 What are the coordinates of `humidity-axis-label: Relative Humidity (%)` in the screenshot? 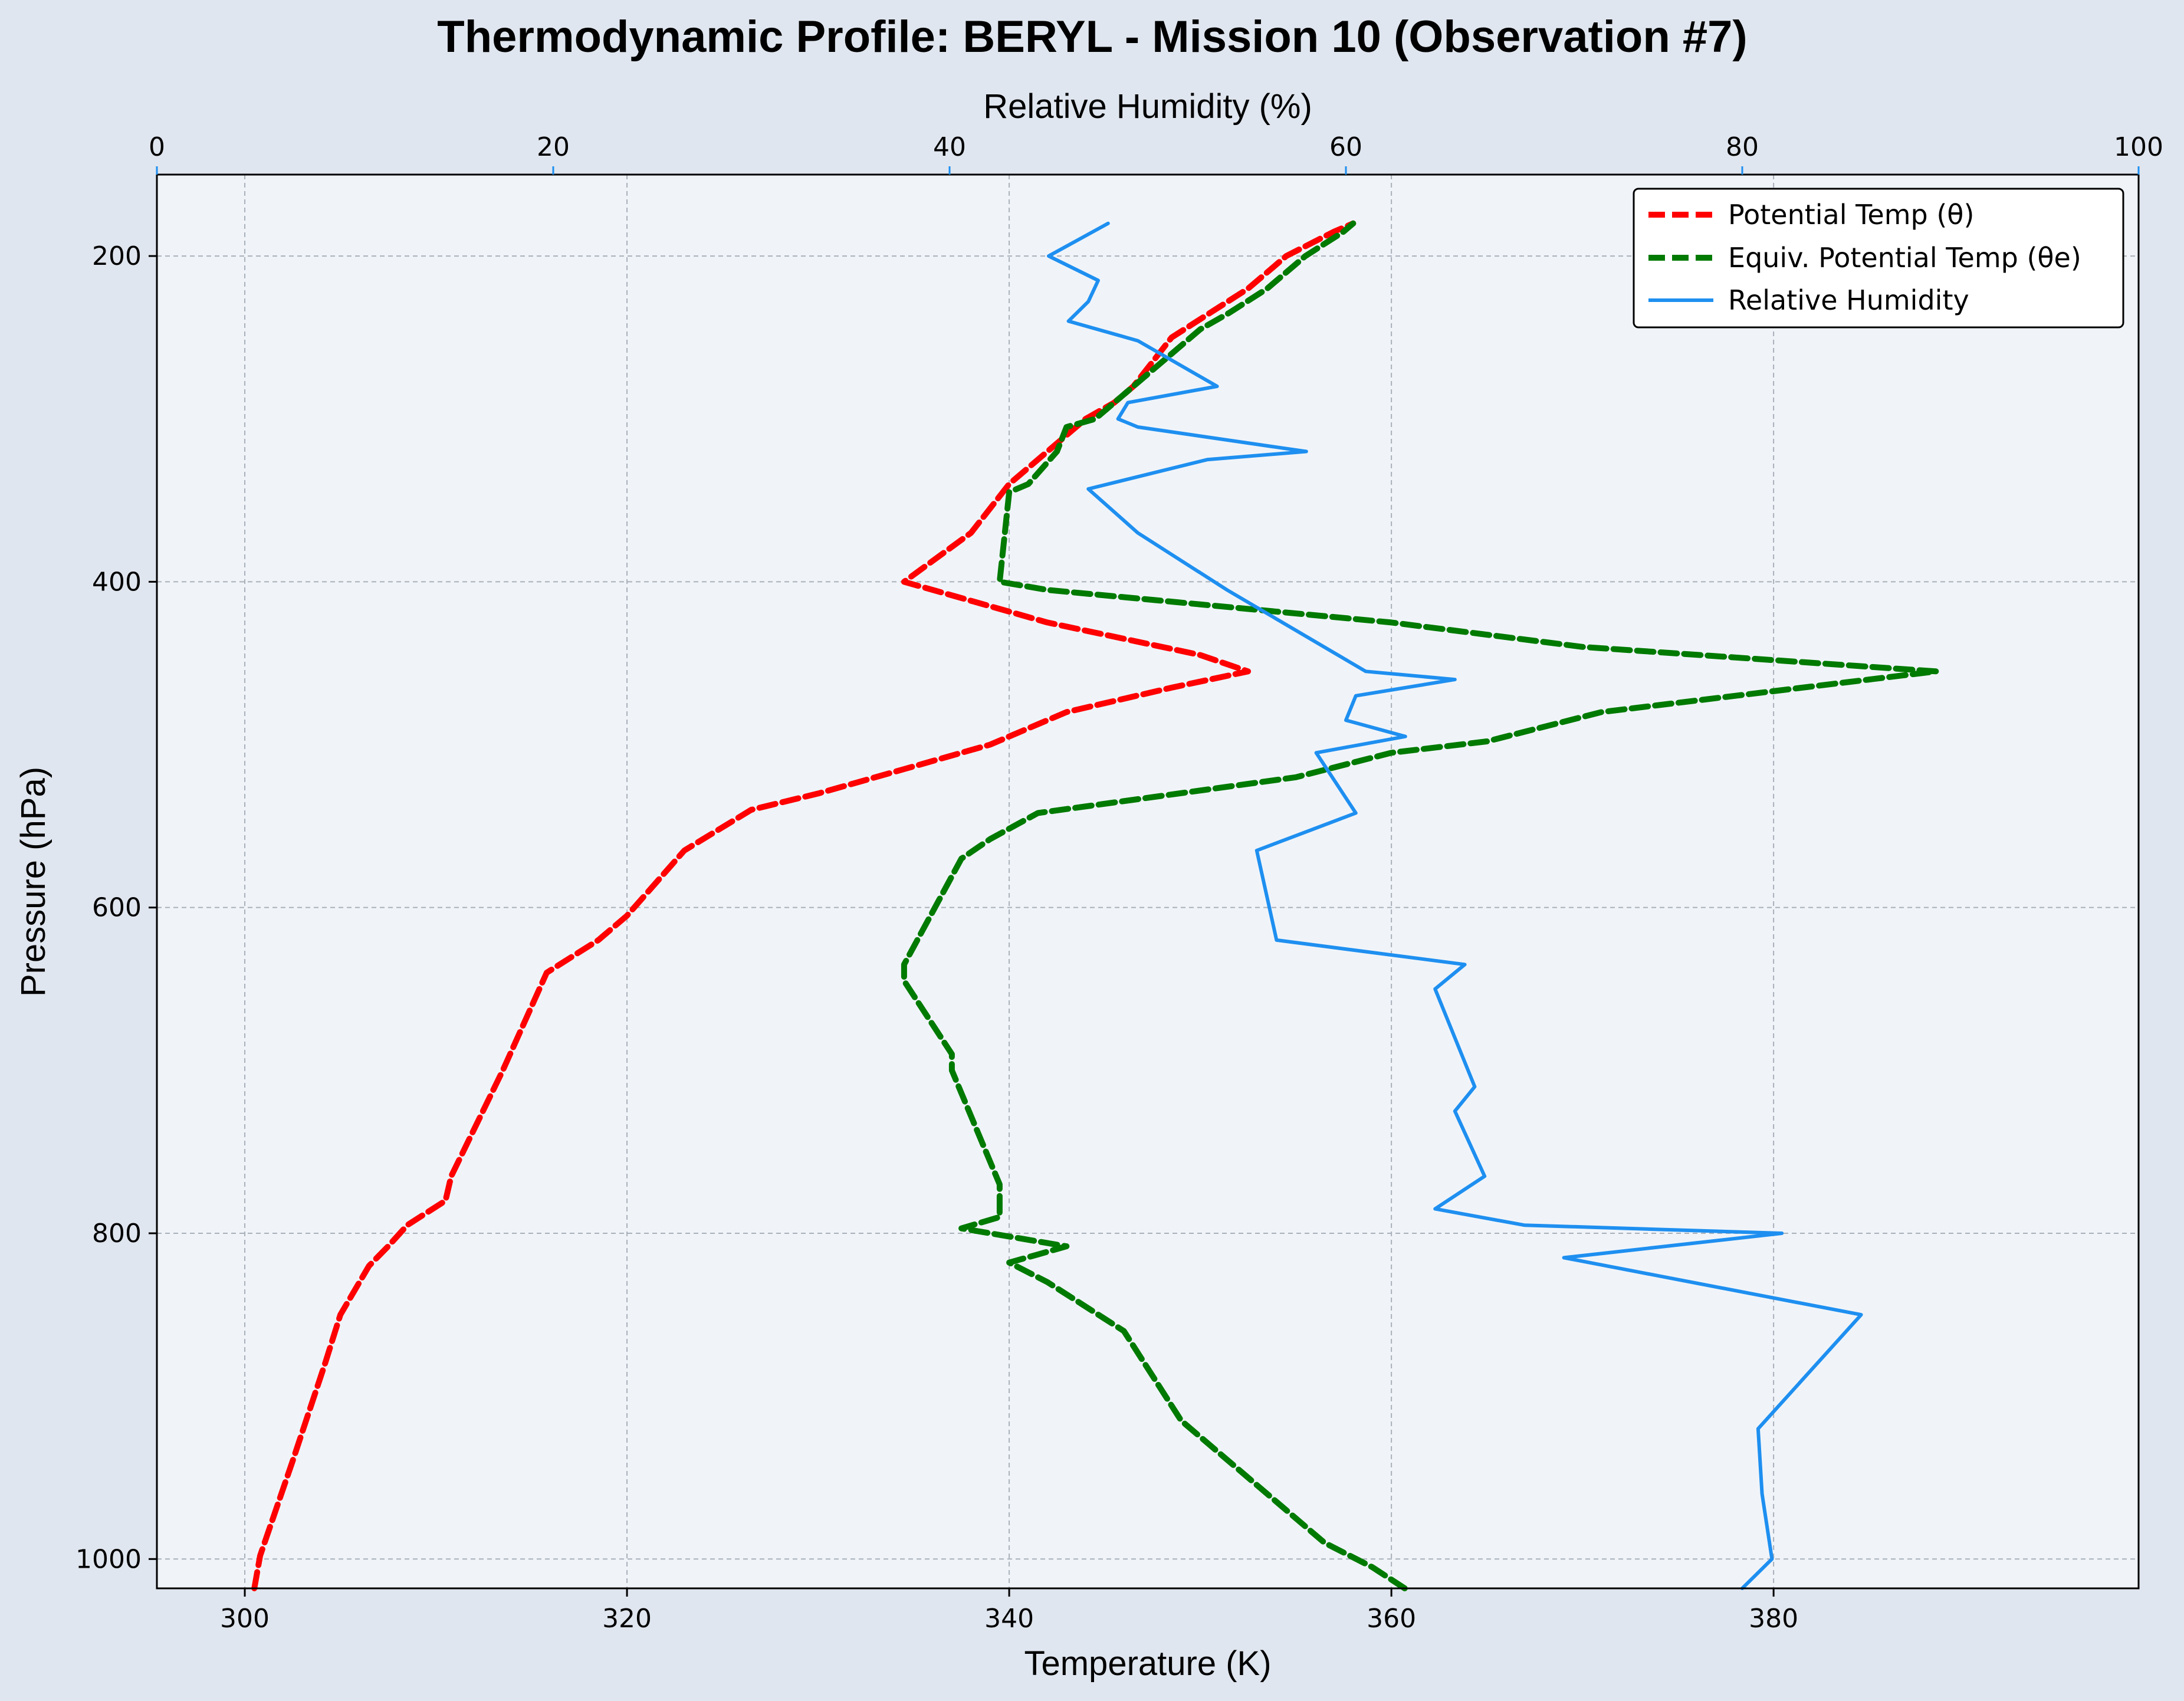 It's located at (1147, 106).